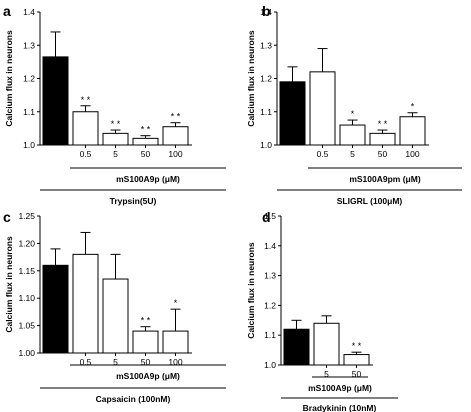 The height and width of the screenshot is (412, 471). I want to click on stimulus-label: SLIGRL (100μM), so click(370, 201).